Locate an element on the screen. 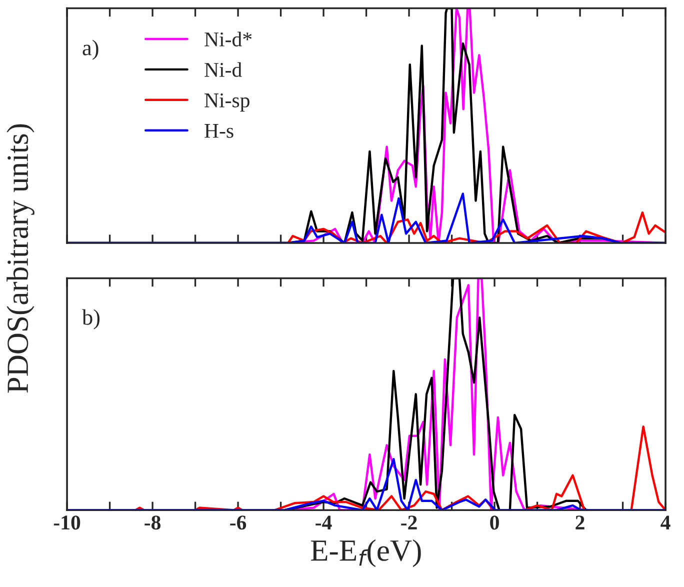 This screenshot has width=684, height=587. x-tick-label: 0 is located at coordinates (494, 523).